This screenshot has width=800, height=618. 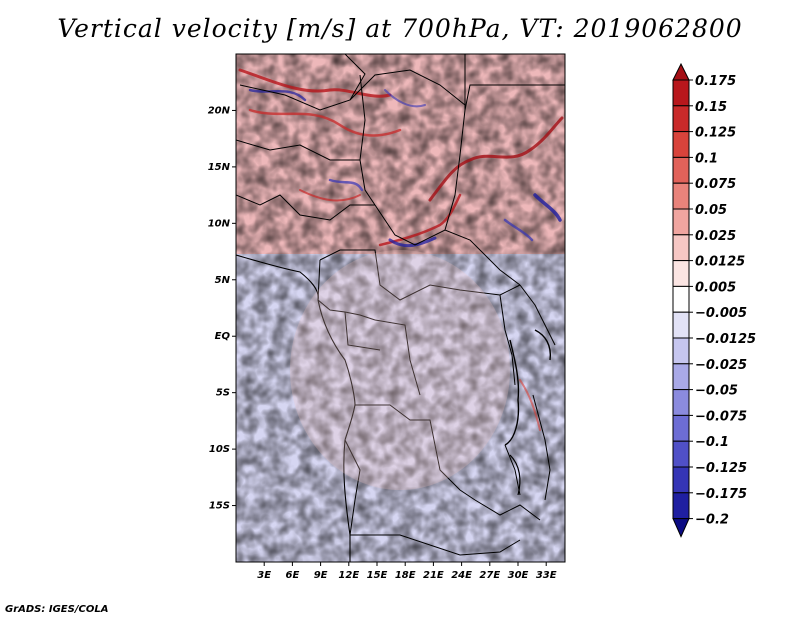 What do you see at coordinates (715, 81) in the screenshot?
I see `colorbar-label: 0.175` at bounding box center [715, 81].